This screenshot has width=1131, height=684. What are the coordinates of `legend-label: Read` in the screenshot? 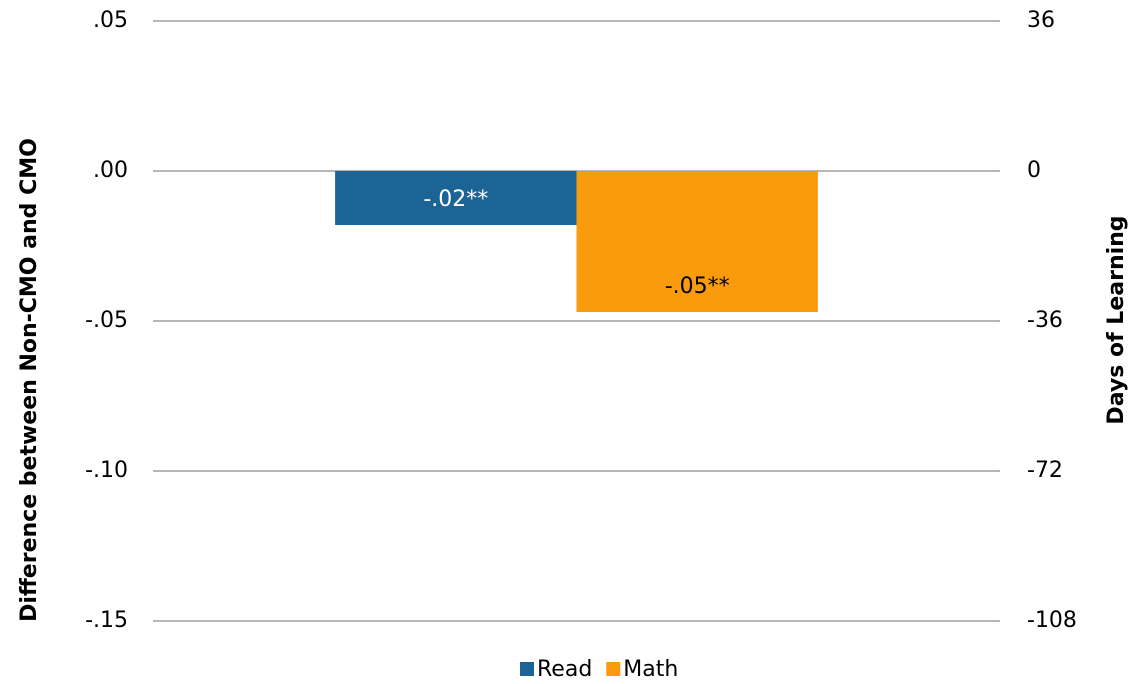 It's located at (564, 669).